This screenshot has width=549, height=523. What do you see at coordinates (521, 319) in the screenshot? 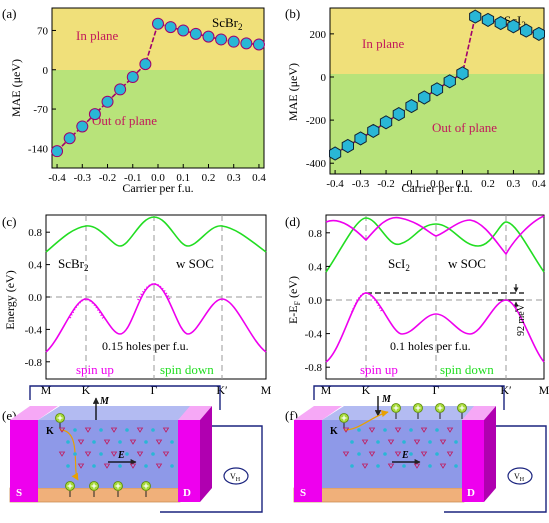
I see `gap-label: 92 meV` at bounding box center [521, 319].